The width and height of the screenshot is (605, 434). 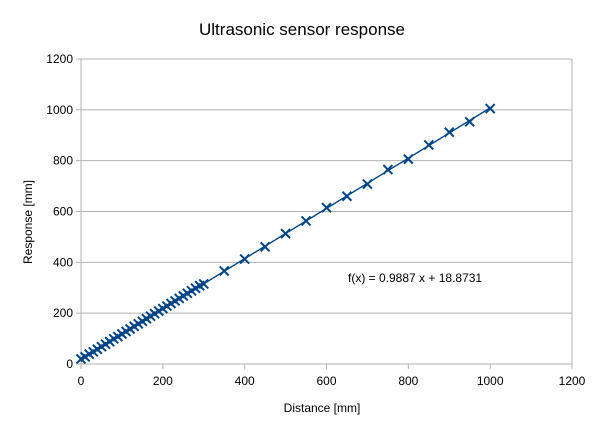 What do you see at coordinates (63, 212) in the screenshot?
I see `y-tick-label-3: 600` at bounding box center [63, 212].